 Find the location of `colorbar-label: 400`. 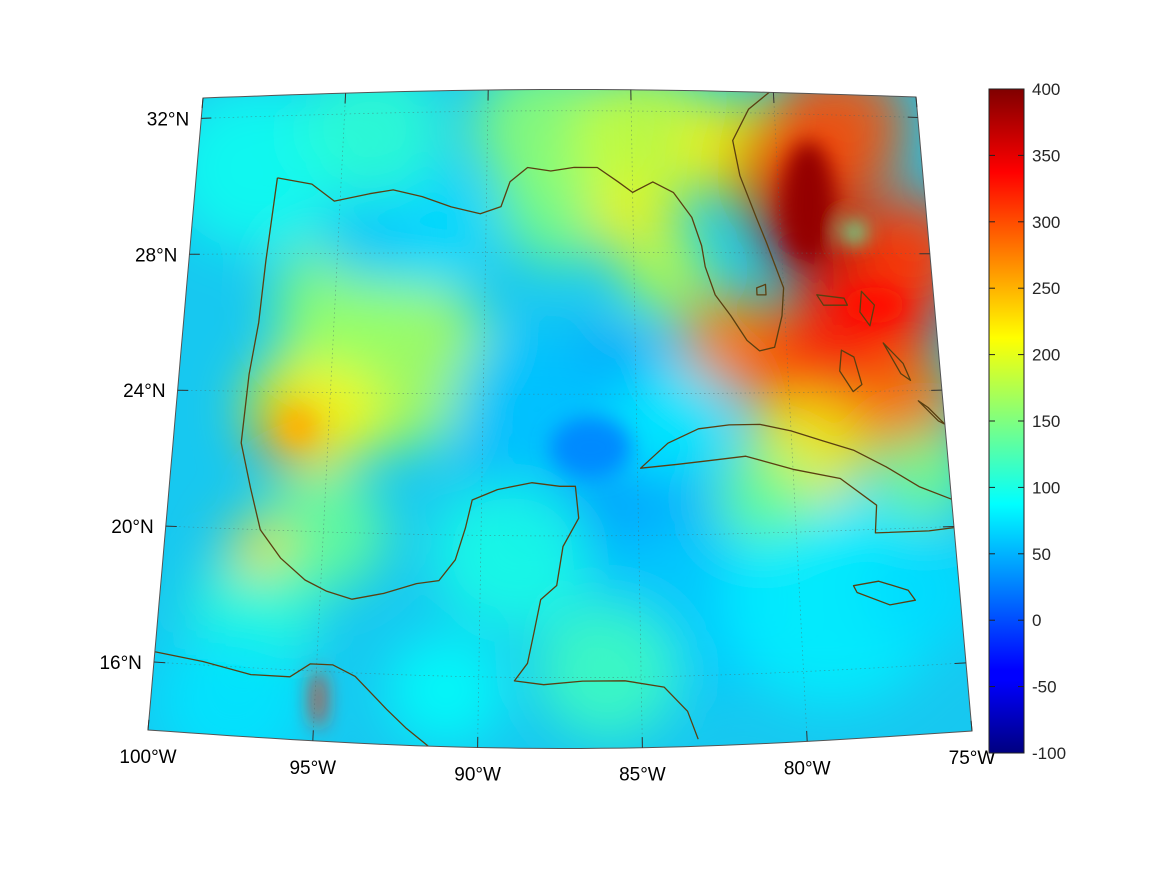

colorbar-label: 400 is located at coordinates (1046, 89).